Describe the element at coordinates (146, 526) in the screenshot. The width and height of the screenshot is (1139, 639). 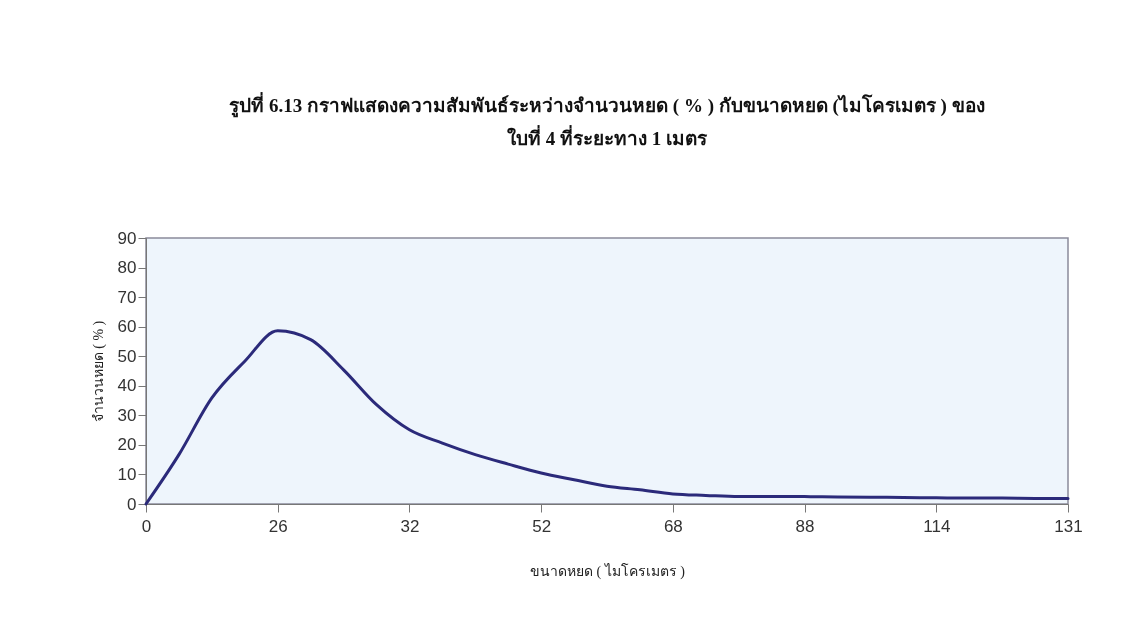
I see `x-tick-label: 0` at that location.